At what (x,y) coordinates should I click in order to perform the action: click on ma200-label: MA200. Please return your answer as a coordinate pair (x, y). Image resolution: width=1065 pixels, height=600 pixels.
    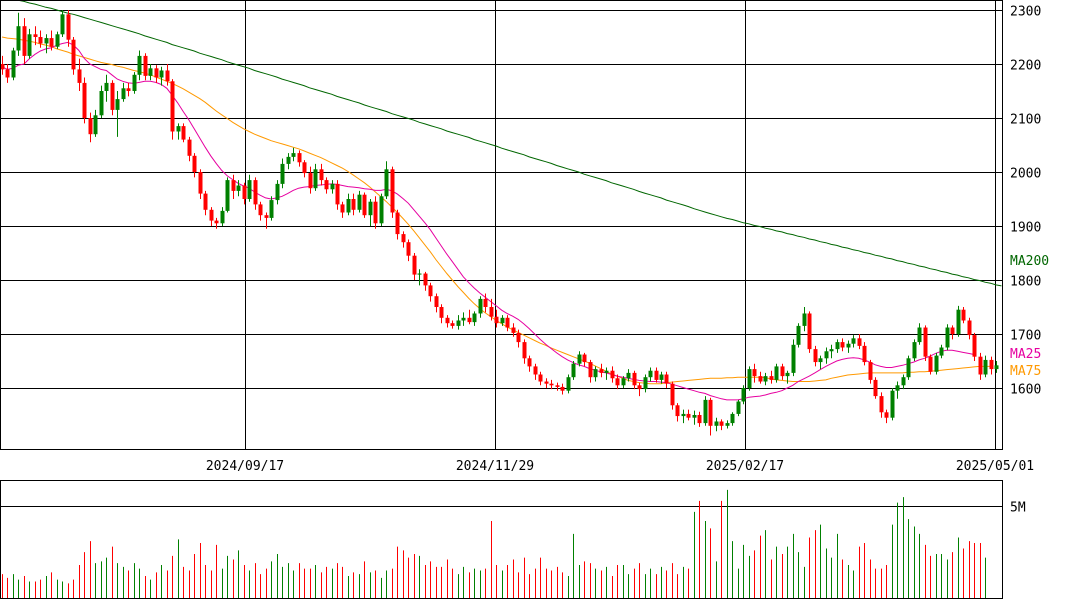
    Looking at the image, I should click on (1029, 261).